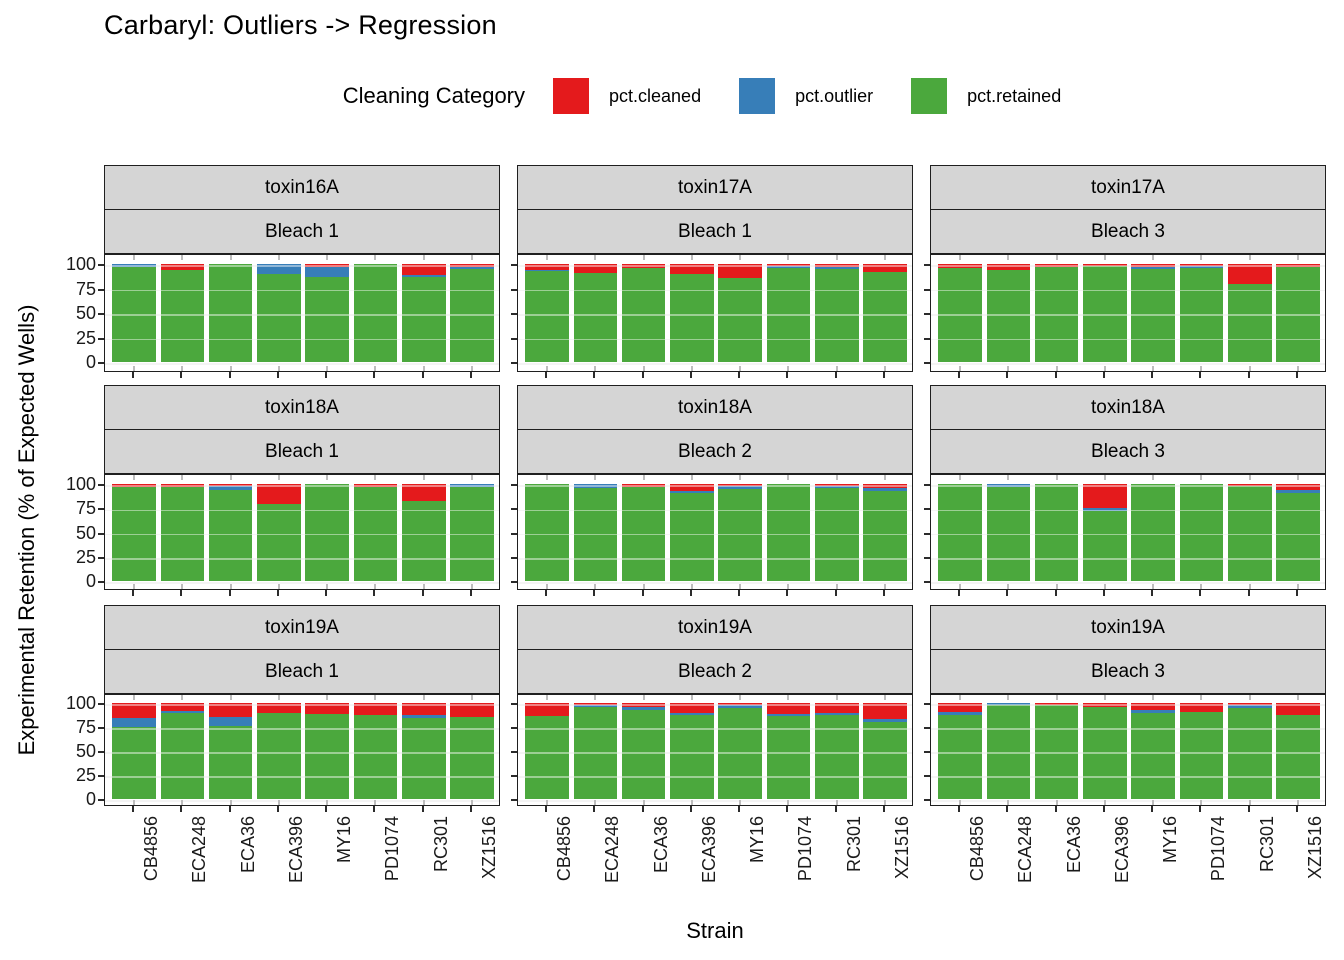 The width and height of the screenshot is (1344, 960). I want to click on facet-strip-bleach-label: Bleach 2, so click(715, 451).